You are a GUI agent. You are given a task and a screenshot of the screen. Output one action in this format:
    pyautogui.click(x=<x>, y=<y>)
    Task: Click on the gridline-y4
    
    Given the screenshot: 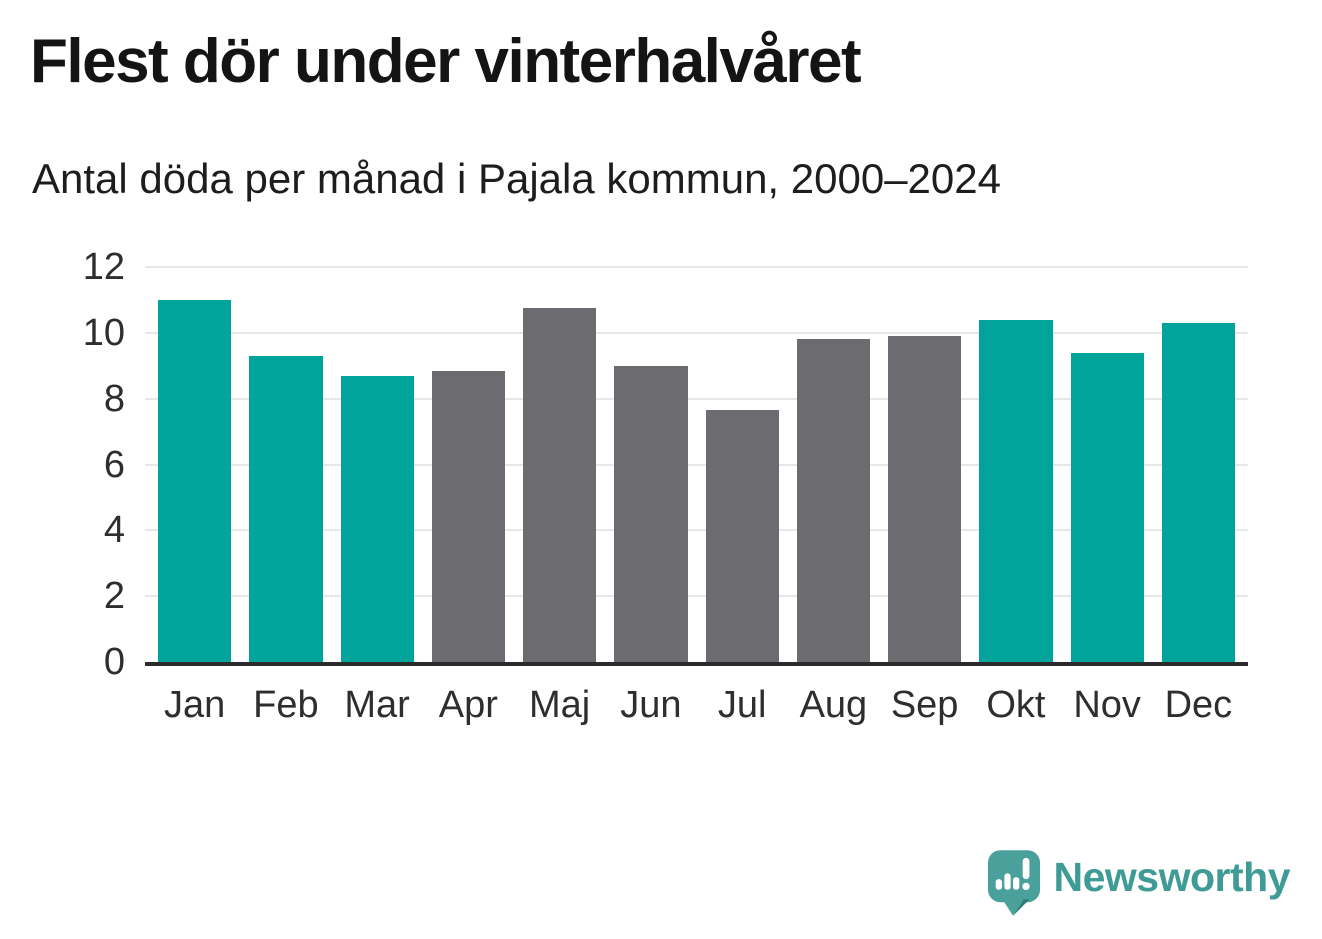 What is the action you would take?
    pyautogui.click(x=696, y=530)
    